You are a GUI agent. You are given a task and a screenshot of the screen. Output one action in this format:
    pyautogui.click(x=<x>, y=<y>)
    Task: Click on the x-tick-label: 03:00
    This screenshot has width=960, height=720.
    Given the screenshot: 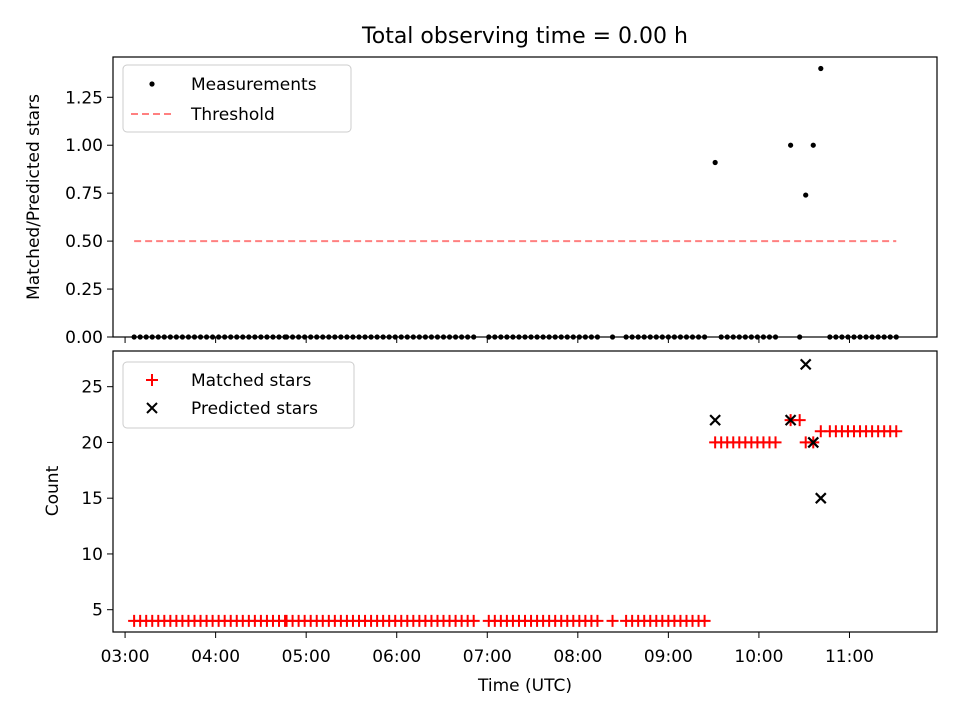 What is the action you would take?
    pyautogui.click(x=125, y=657)
    